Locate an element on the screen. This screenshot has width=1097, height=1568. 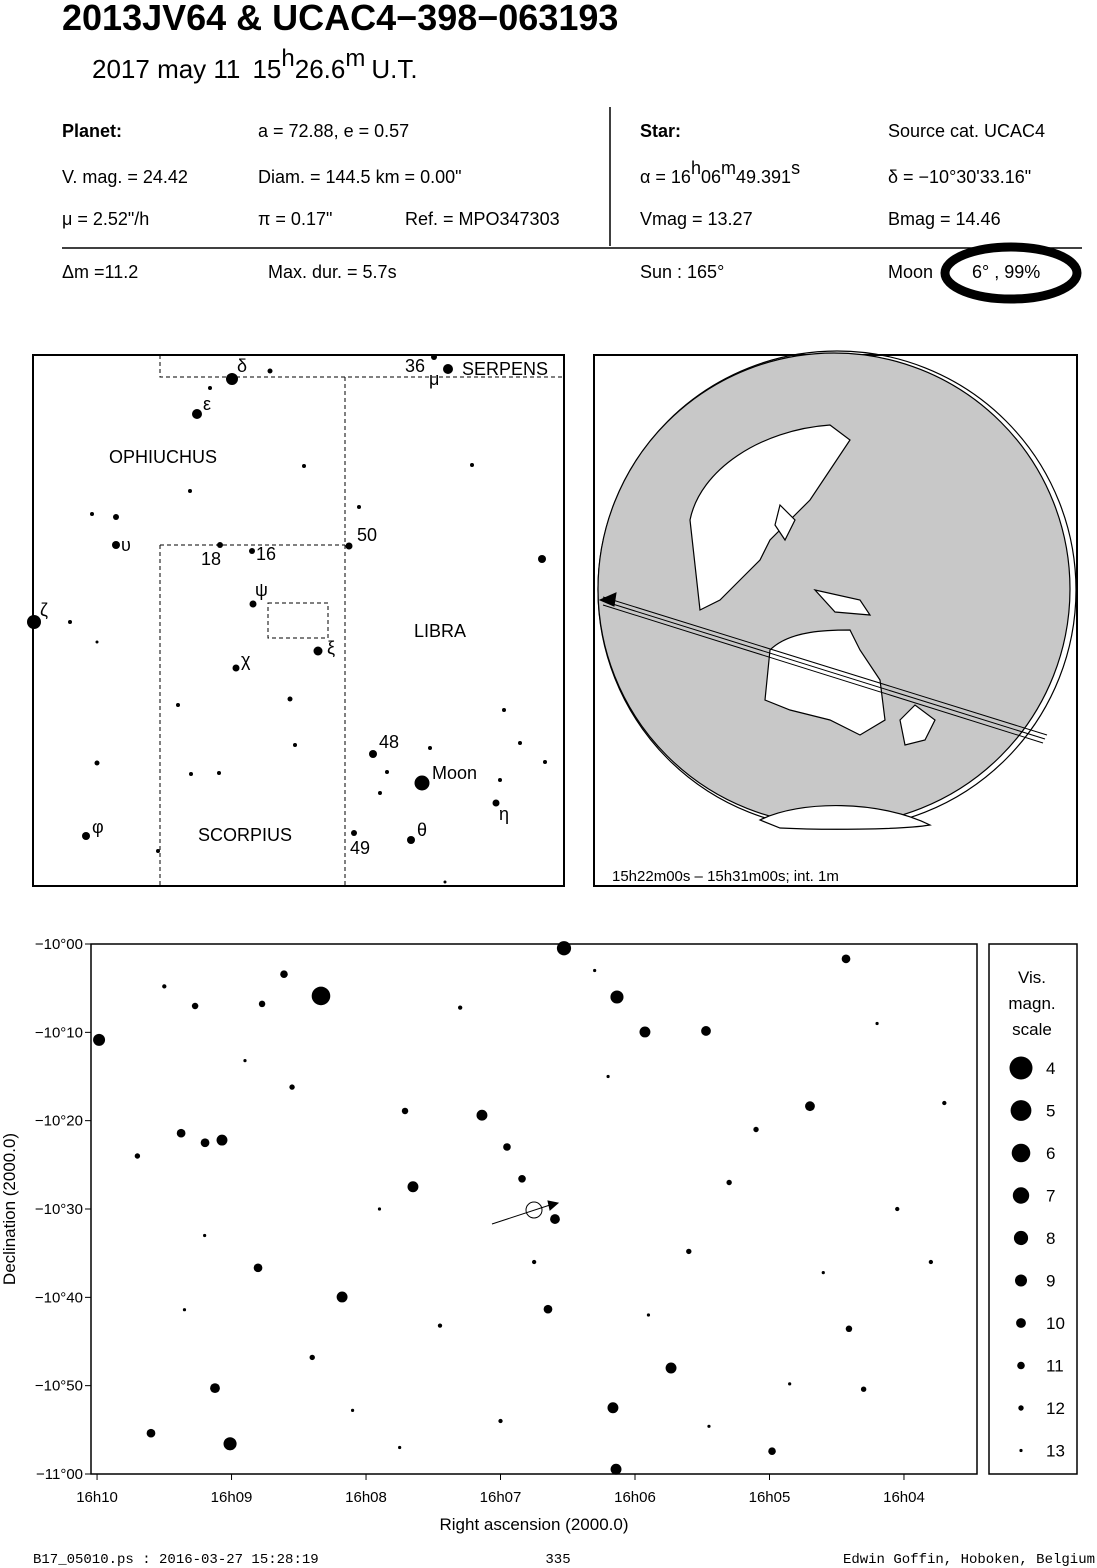
sun: Sun : 165° is located at coordinates (682, 272).